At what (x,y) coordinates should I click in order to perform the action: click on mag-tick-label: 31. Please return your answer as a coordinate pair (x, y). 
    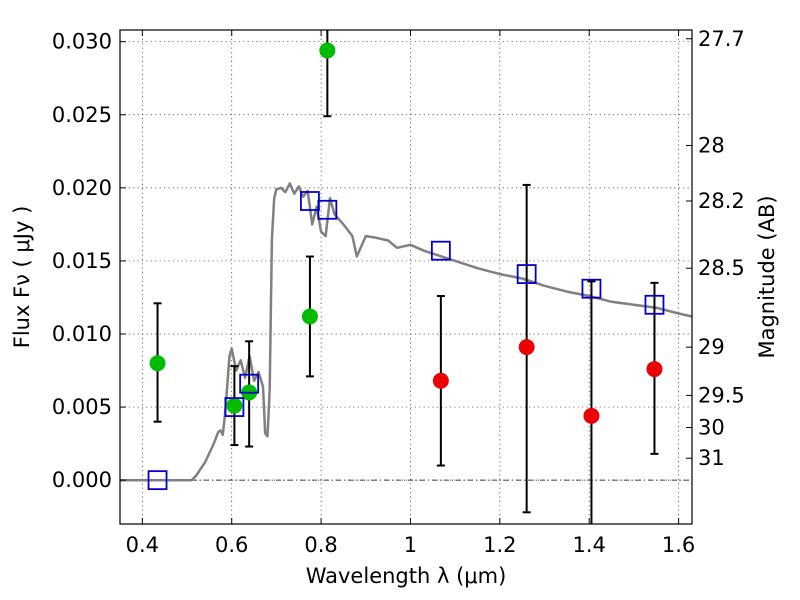
    Looking at the image, I should click on (711, 458).